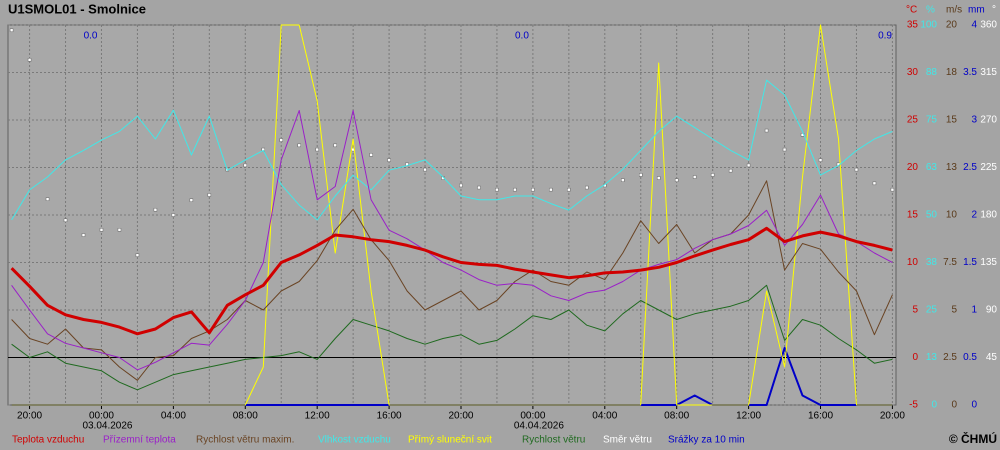 This screenshot has width=1000, height=450. What do you see at coordinates (913, 25) in the screenshot?
I see `y-tick-label: 35` at bounding box center [913, 25].